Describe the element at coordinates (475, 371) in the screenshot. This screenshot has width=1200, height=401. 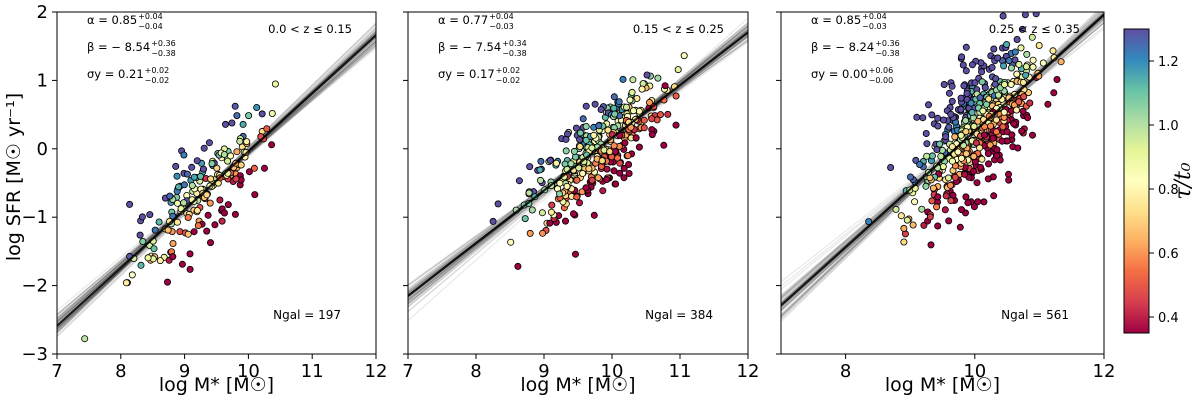
I see `x-tick-label: 8` at that location.